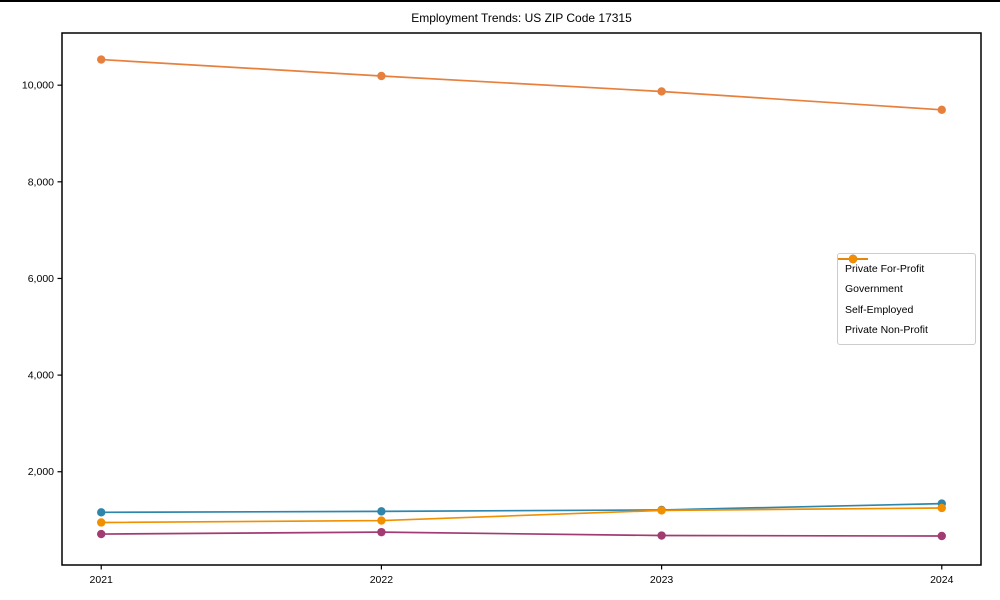 The width and height of the screenshot is (1000, 600). What do you see at coordinates (903, 276) in the screenshot?
I see `legend-item-government: Government` at bounding box center [903, 276].